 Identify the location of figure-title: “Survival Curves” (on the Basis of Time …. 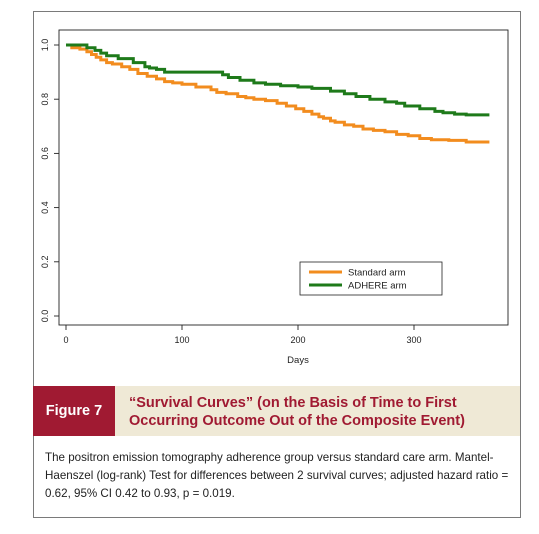
(297, 412).